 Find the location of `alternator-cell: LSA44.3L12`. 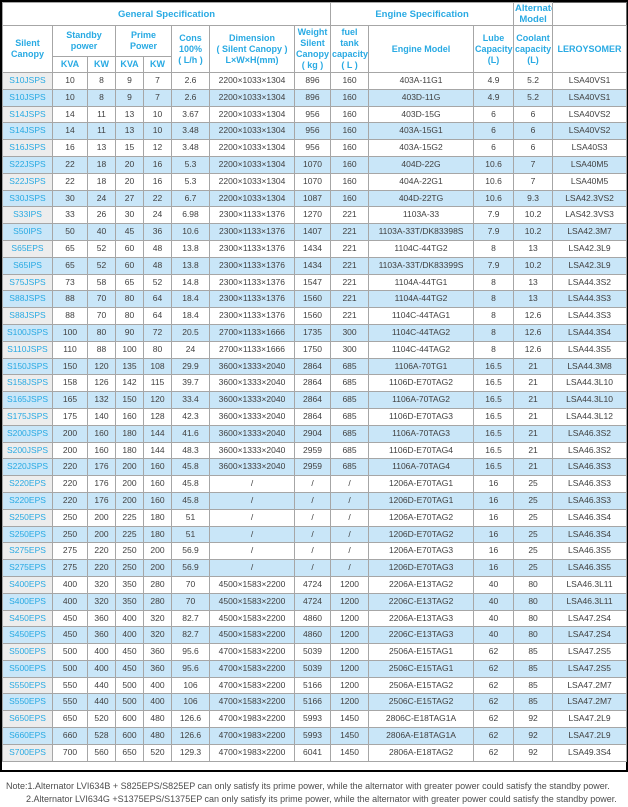

alternator-cell: LSA44.3L12 is located at coordinates (590, 416).